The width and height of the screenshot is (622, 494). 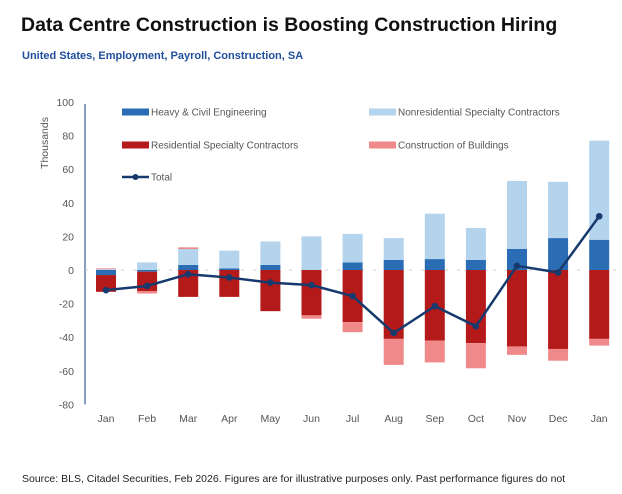 I want to click on legend-label-buildings: Construction of Buildings, so click(x=453, y=146).